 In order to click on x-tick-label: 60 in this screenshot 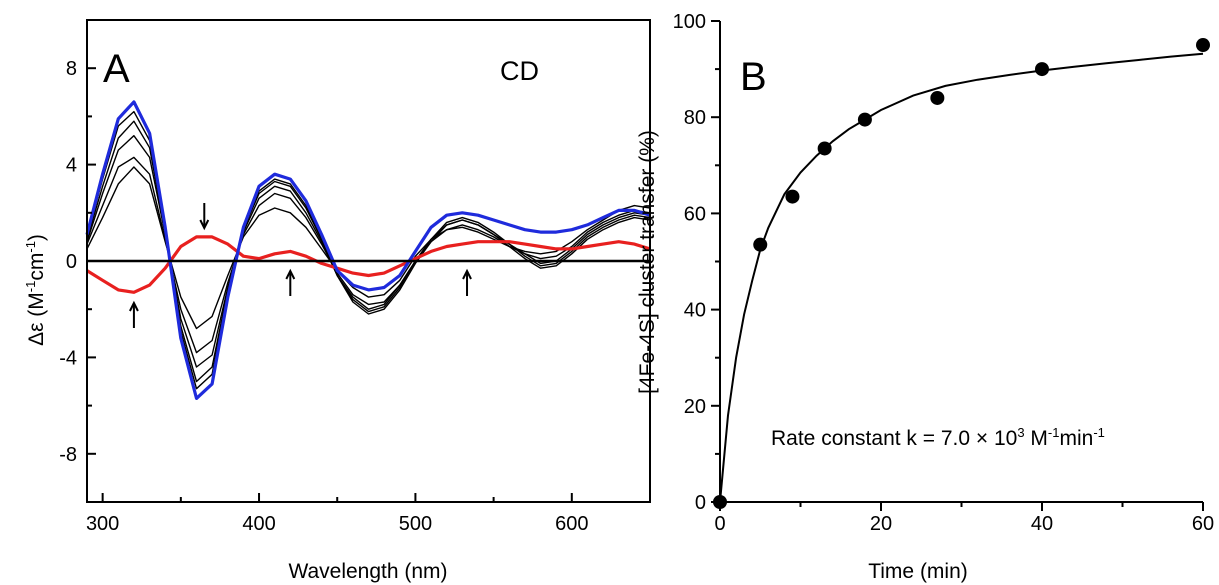, I will do `click(1203, 524)`.